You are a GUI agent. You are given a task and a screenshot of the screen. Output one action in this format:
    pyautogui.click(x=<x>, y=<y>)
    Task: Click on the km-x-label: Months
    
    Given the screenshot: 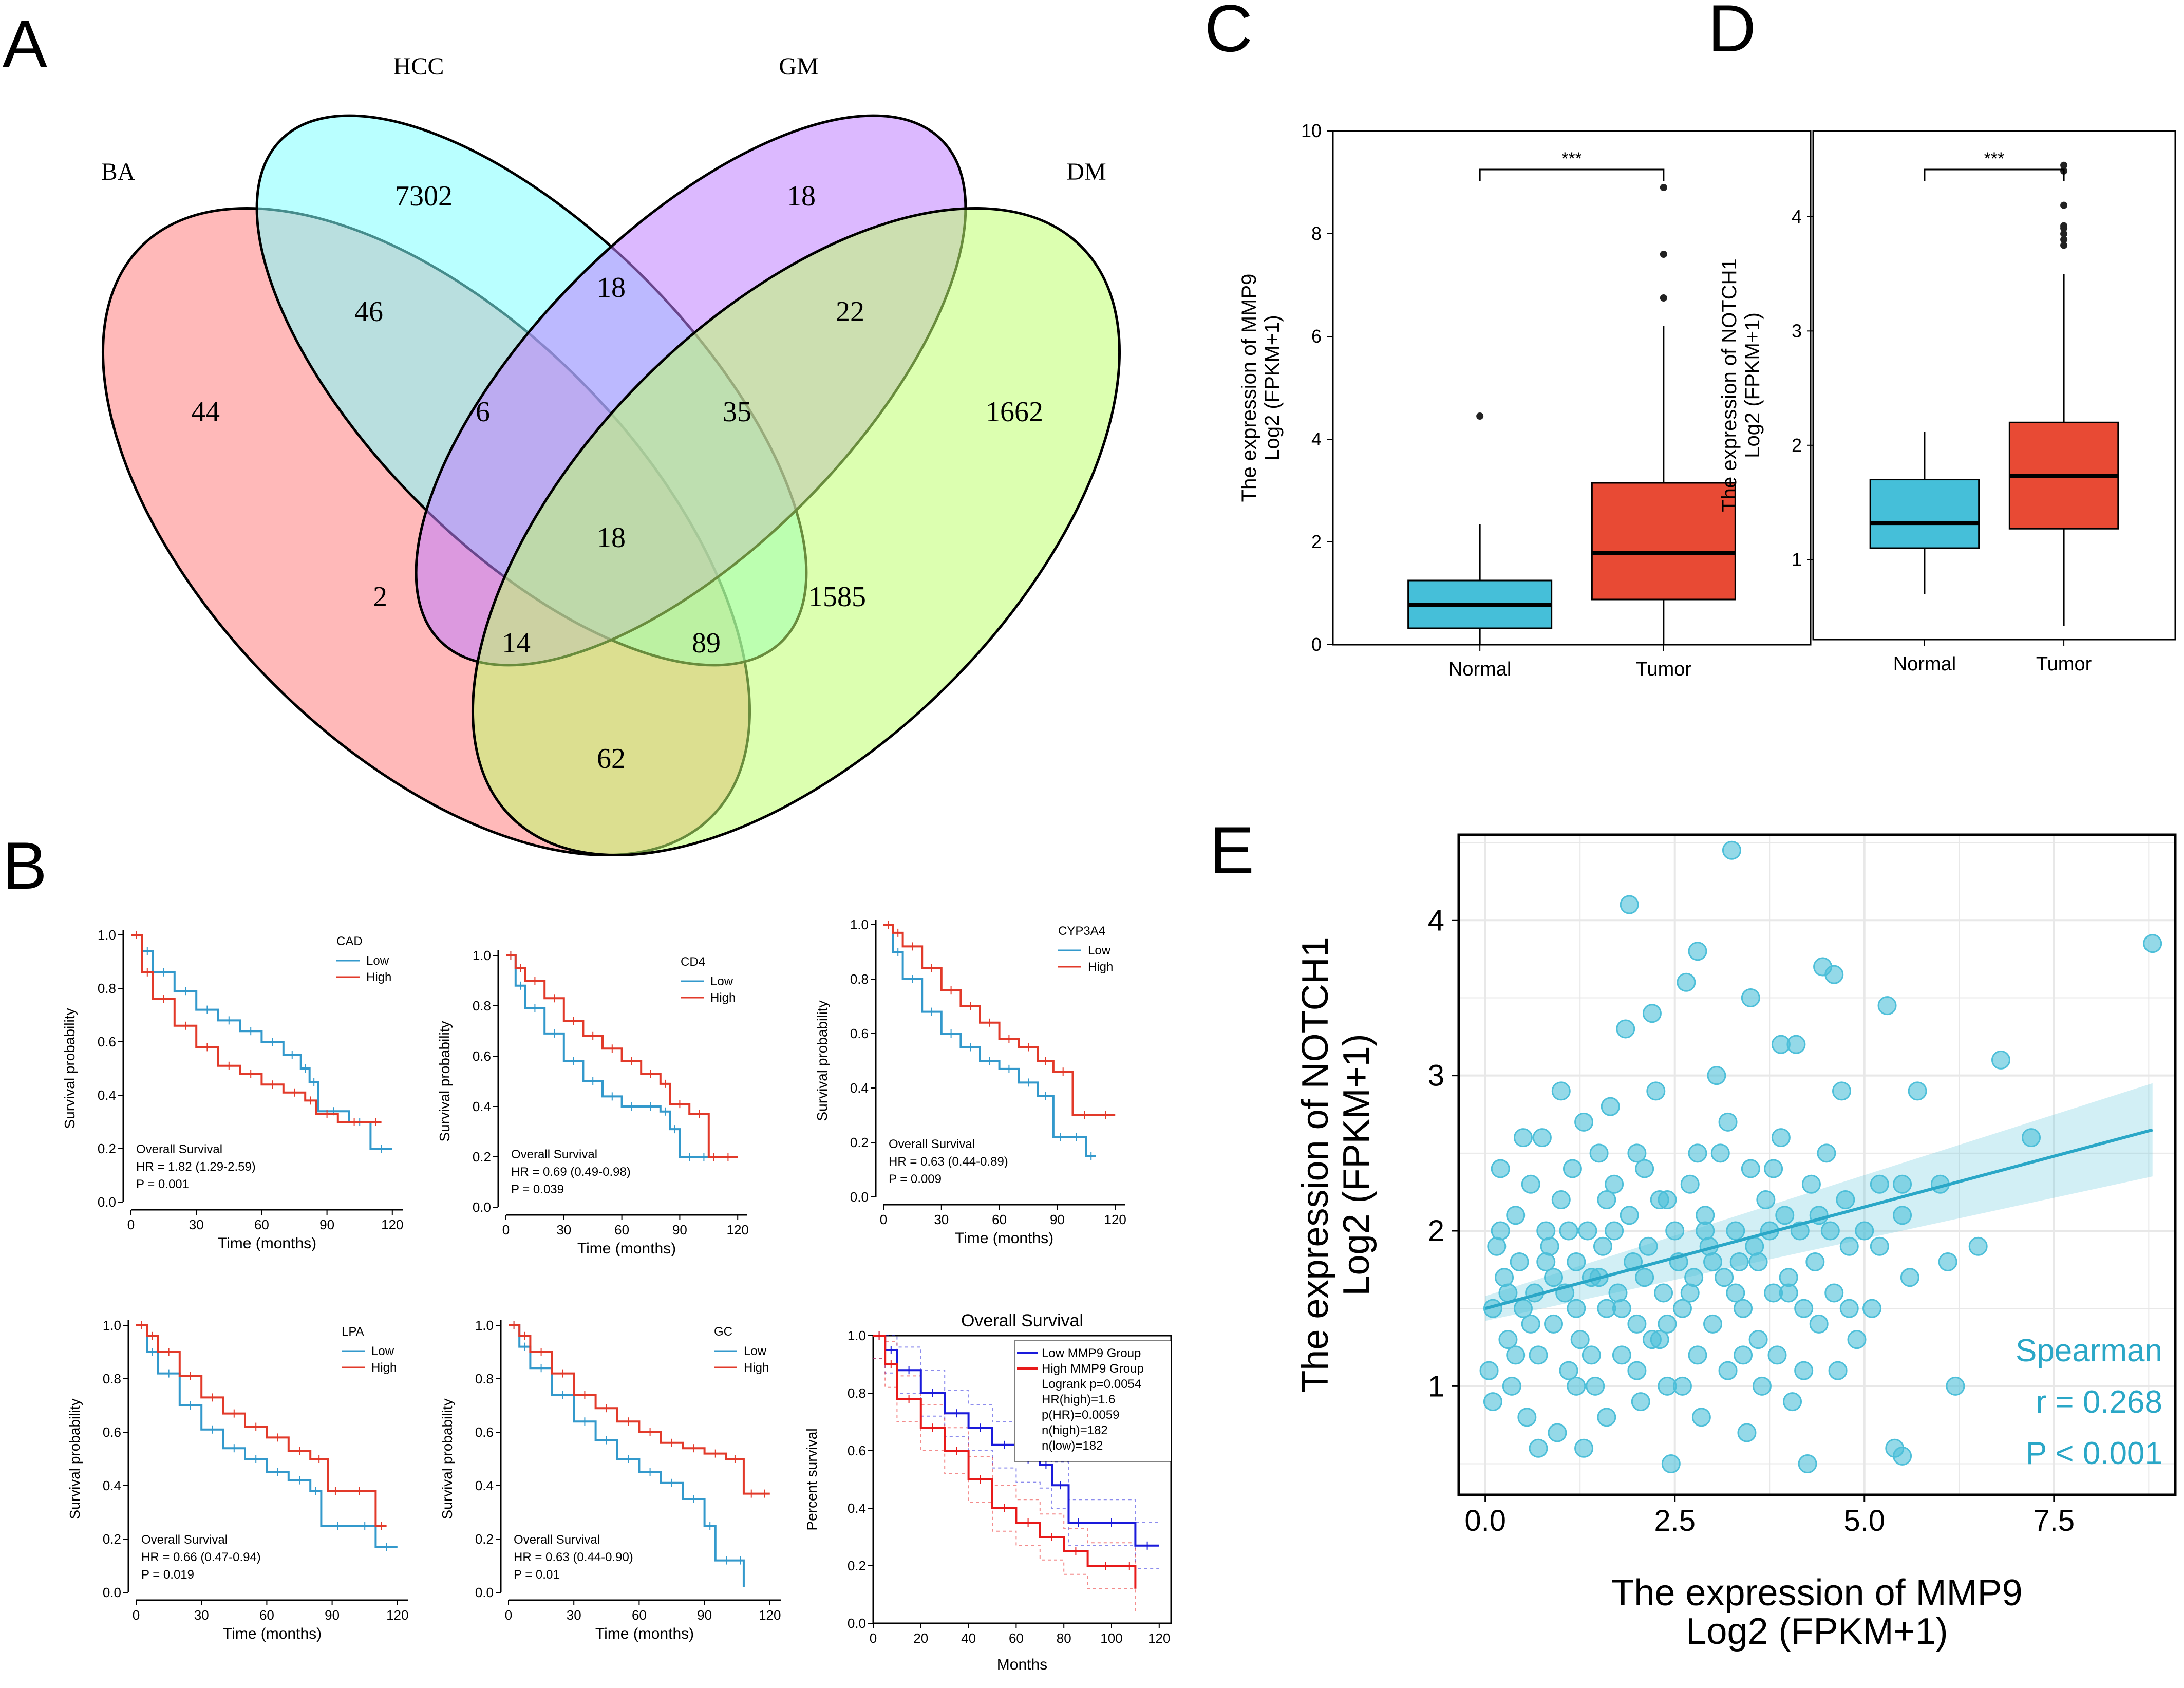 What is the action you would take?
    pyautogui.click(x=1022, y=1664)
    